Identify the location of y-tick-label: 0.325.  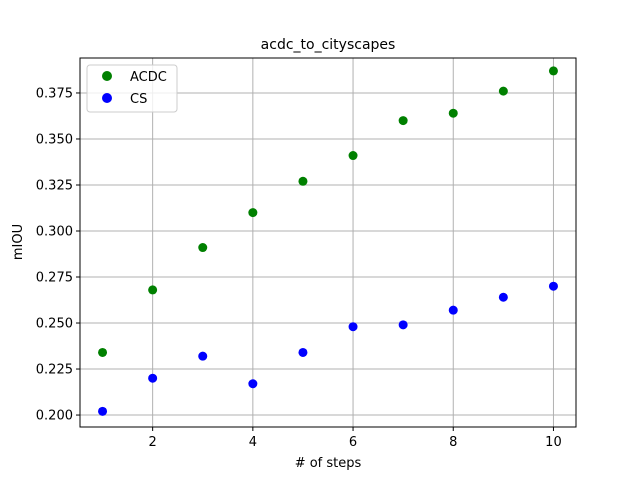
(54, 185).